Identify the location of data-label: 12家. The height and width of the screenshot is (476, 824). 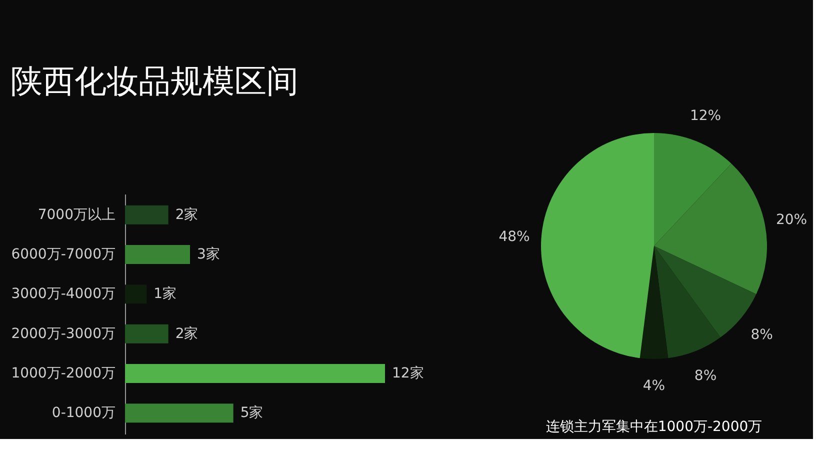
(408, 374).